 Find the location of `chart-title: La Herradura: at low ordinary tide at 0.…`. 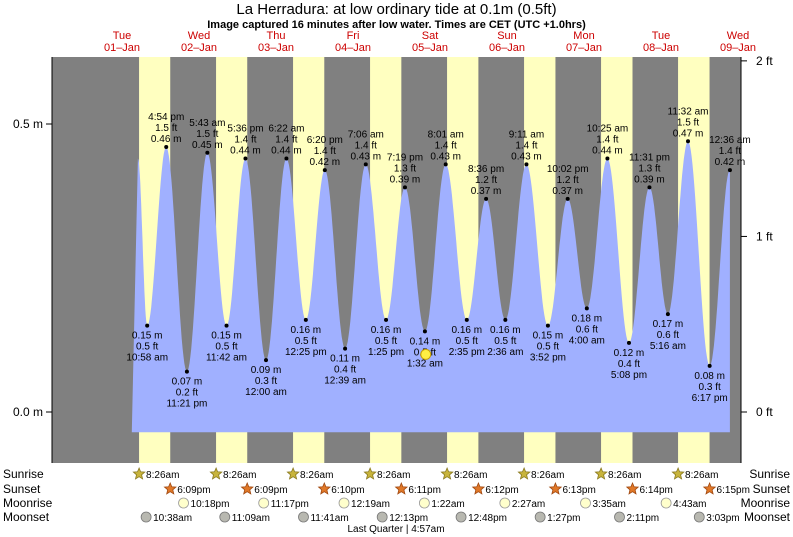

chart-title: La Herradura: at low ordinary tide at 0.… is located at coordinates (396, 9).